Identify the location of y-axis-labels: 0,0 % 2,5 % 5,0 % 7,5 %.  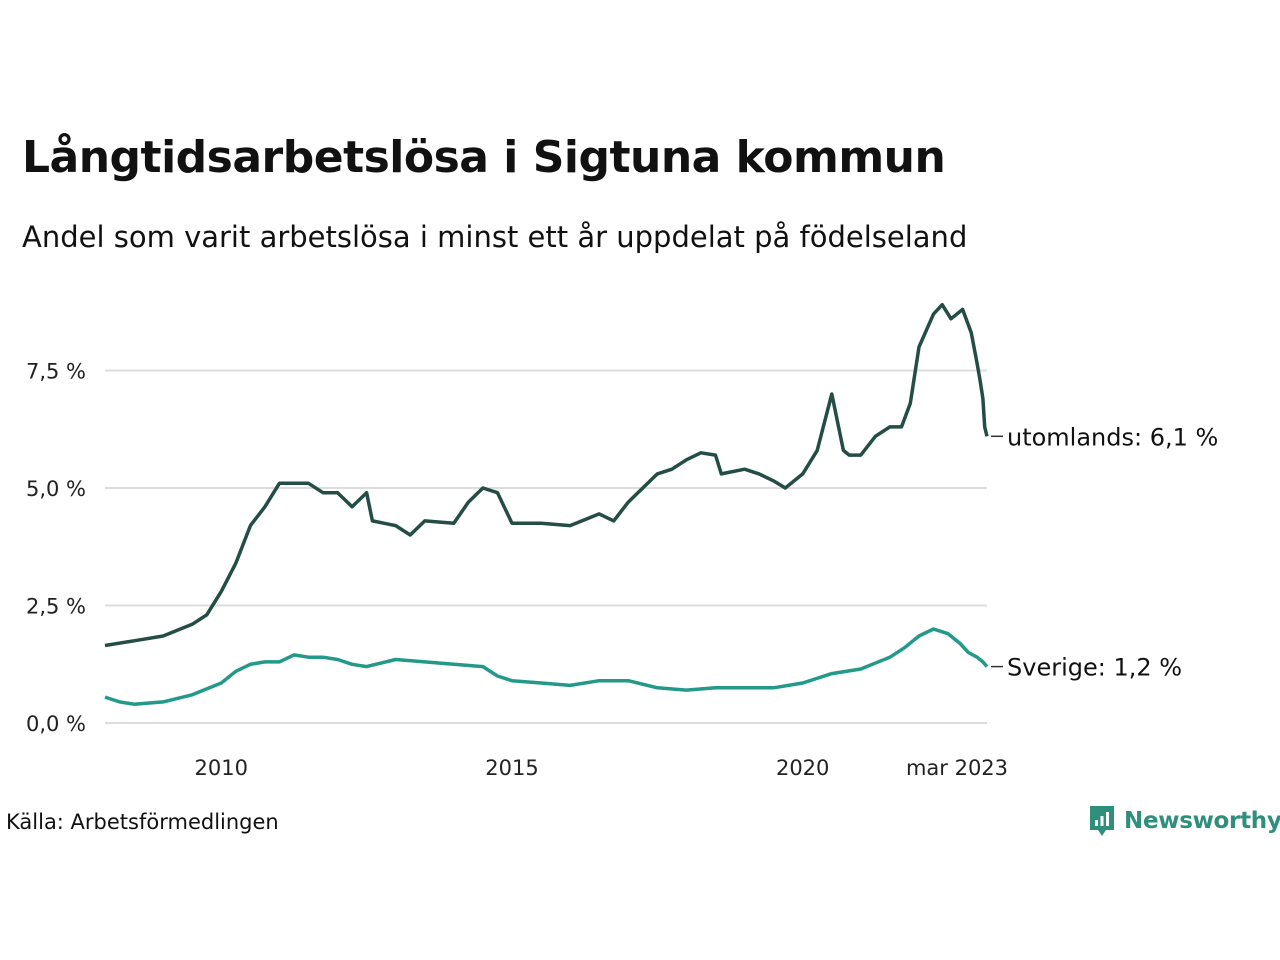
(56, 548).